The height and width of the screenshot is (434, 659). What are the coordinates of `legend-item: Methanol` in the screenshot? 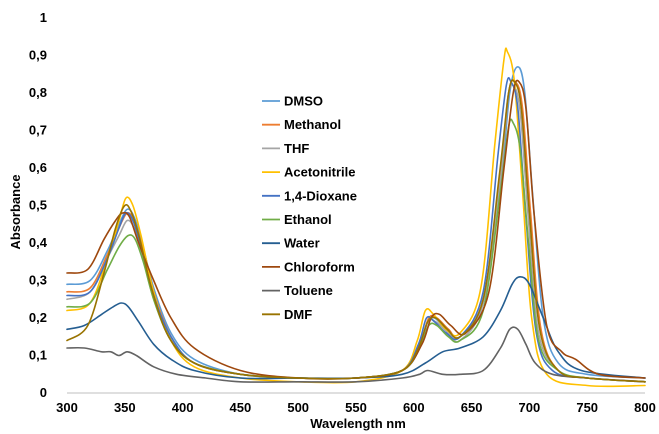 It's located at (301, 124).